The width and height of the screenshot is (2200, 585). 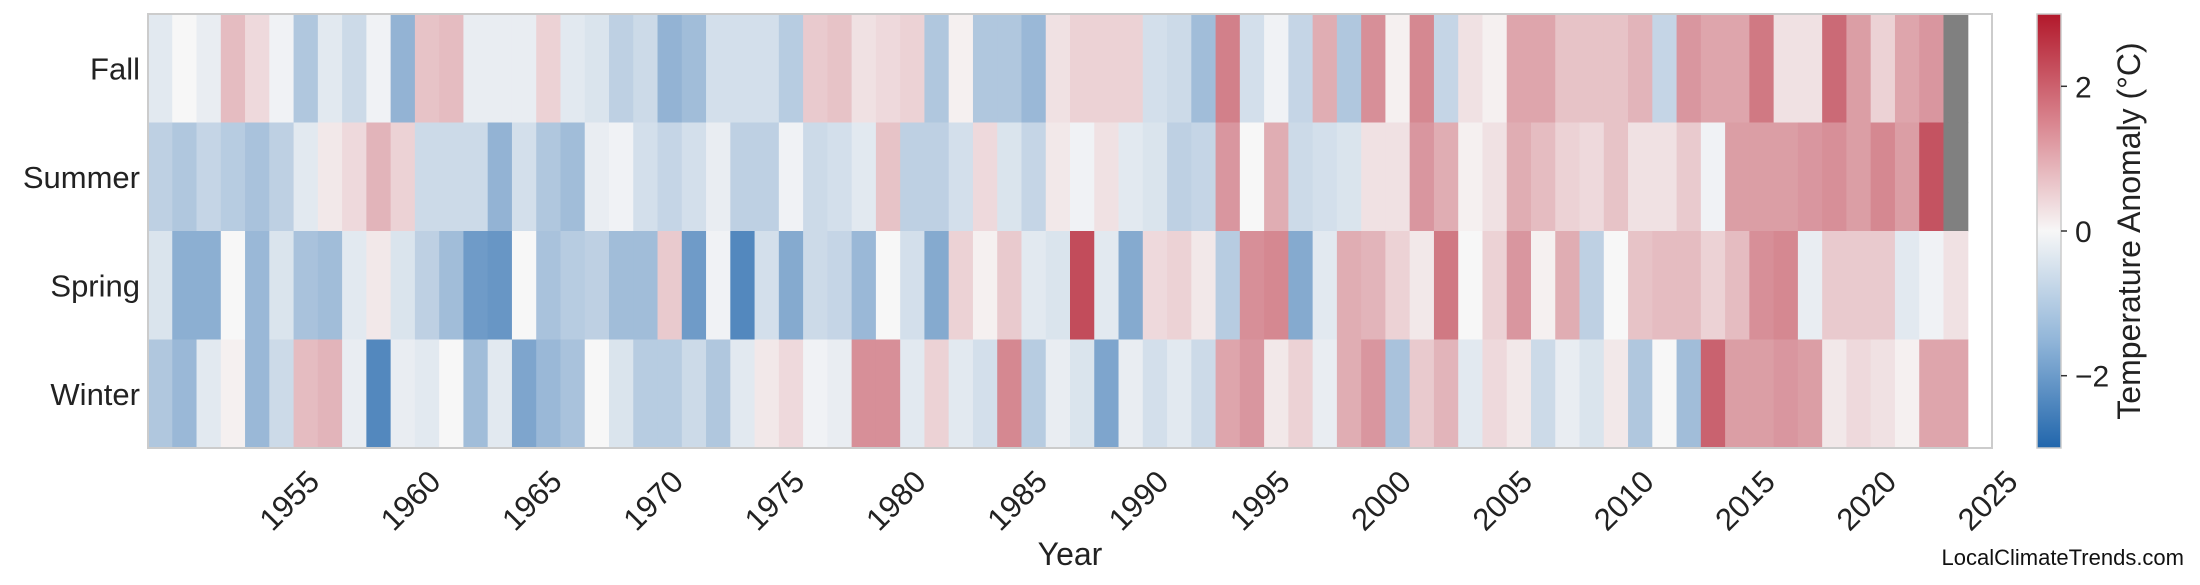 What do you see at coordinates (1155, 69) in the screenshot?
I see `heatmap-cell-fall-1991` at bounding box center [1155, 69].